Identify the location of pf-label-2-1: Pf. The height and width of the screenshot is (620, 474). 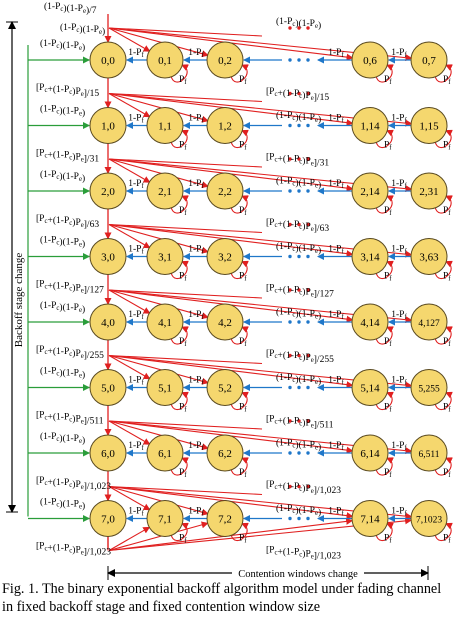
(183, 211).